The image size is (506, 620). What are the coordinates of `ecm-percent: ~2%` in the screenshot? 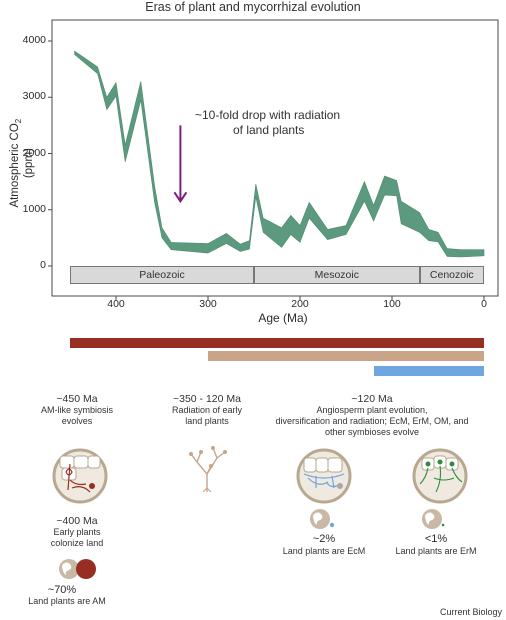 It's located at (324, 539).